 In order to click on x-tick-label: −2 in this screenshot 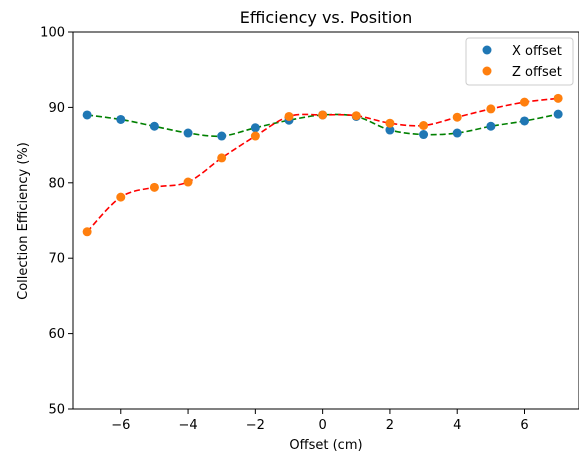, I will do `click(255, 425)`.